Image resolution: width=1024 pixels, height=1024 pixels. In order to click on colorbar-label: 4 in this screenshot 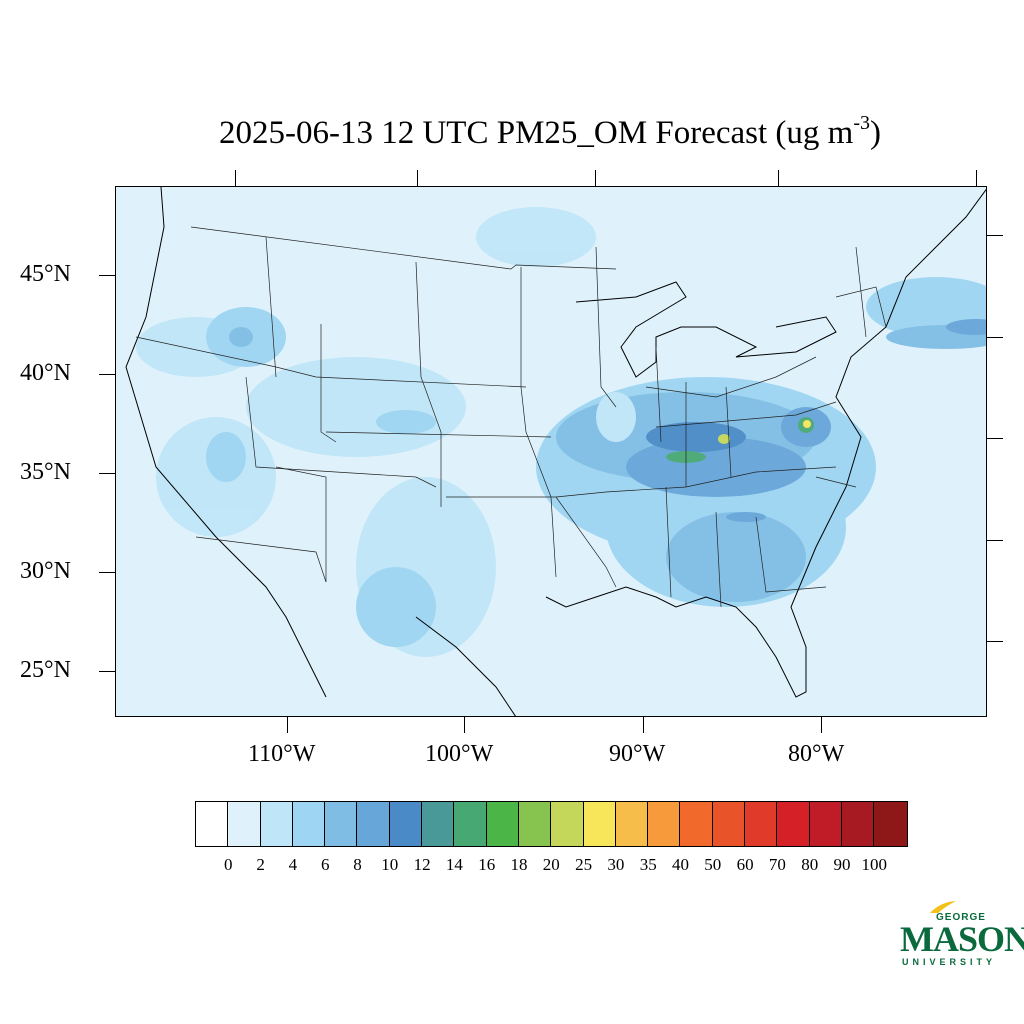, I will do `click(293, 864)`.